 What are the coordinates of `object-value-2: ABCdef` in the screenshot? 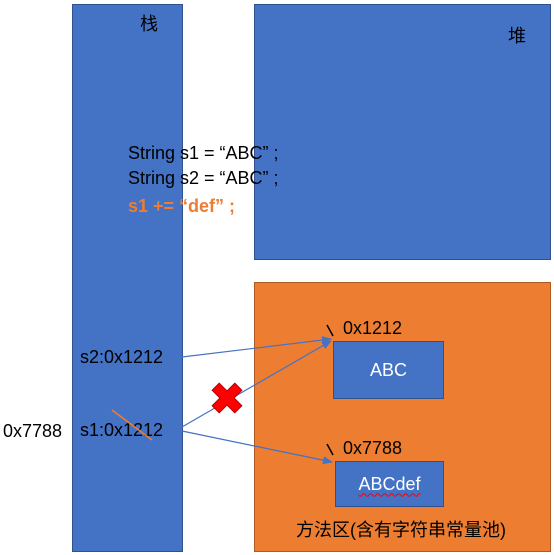 It's located at (389, 483).